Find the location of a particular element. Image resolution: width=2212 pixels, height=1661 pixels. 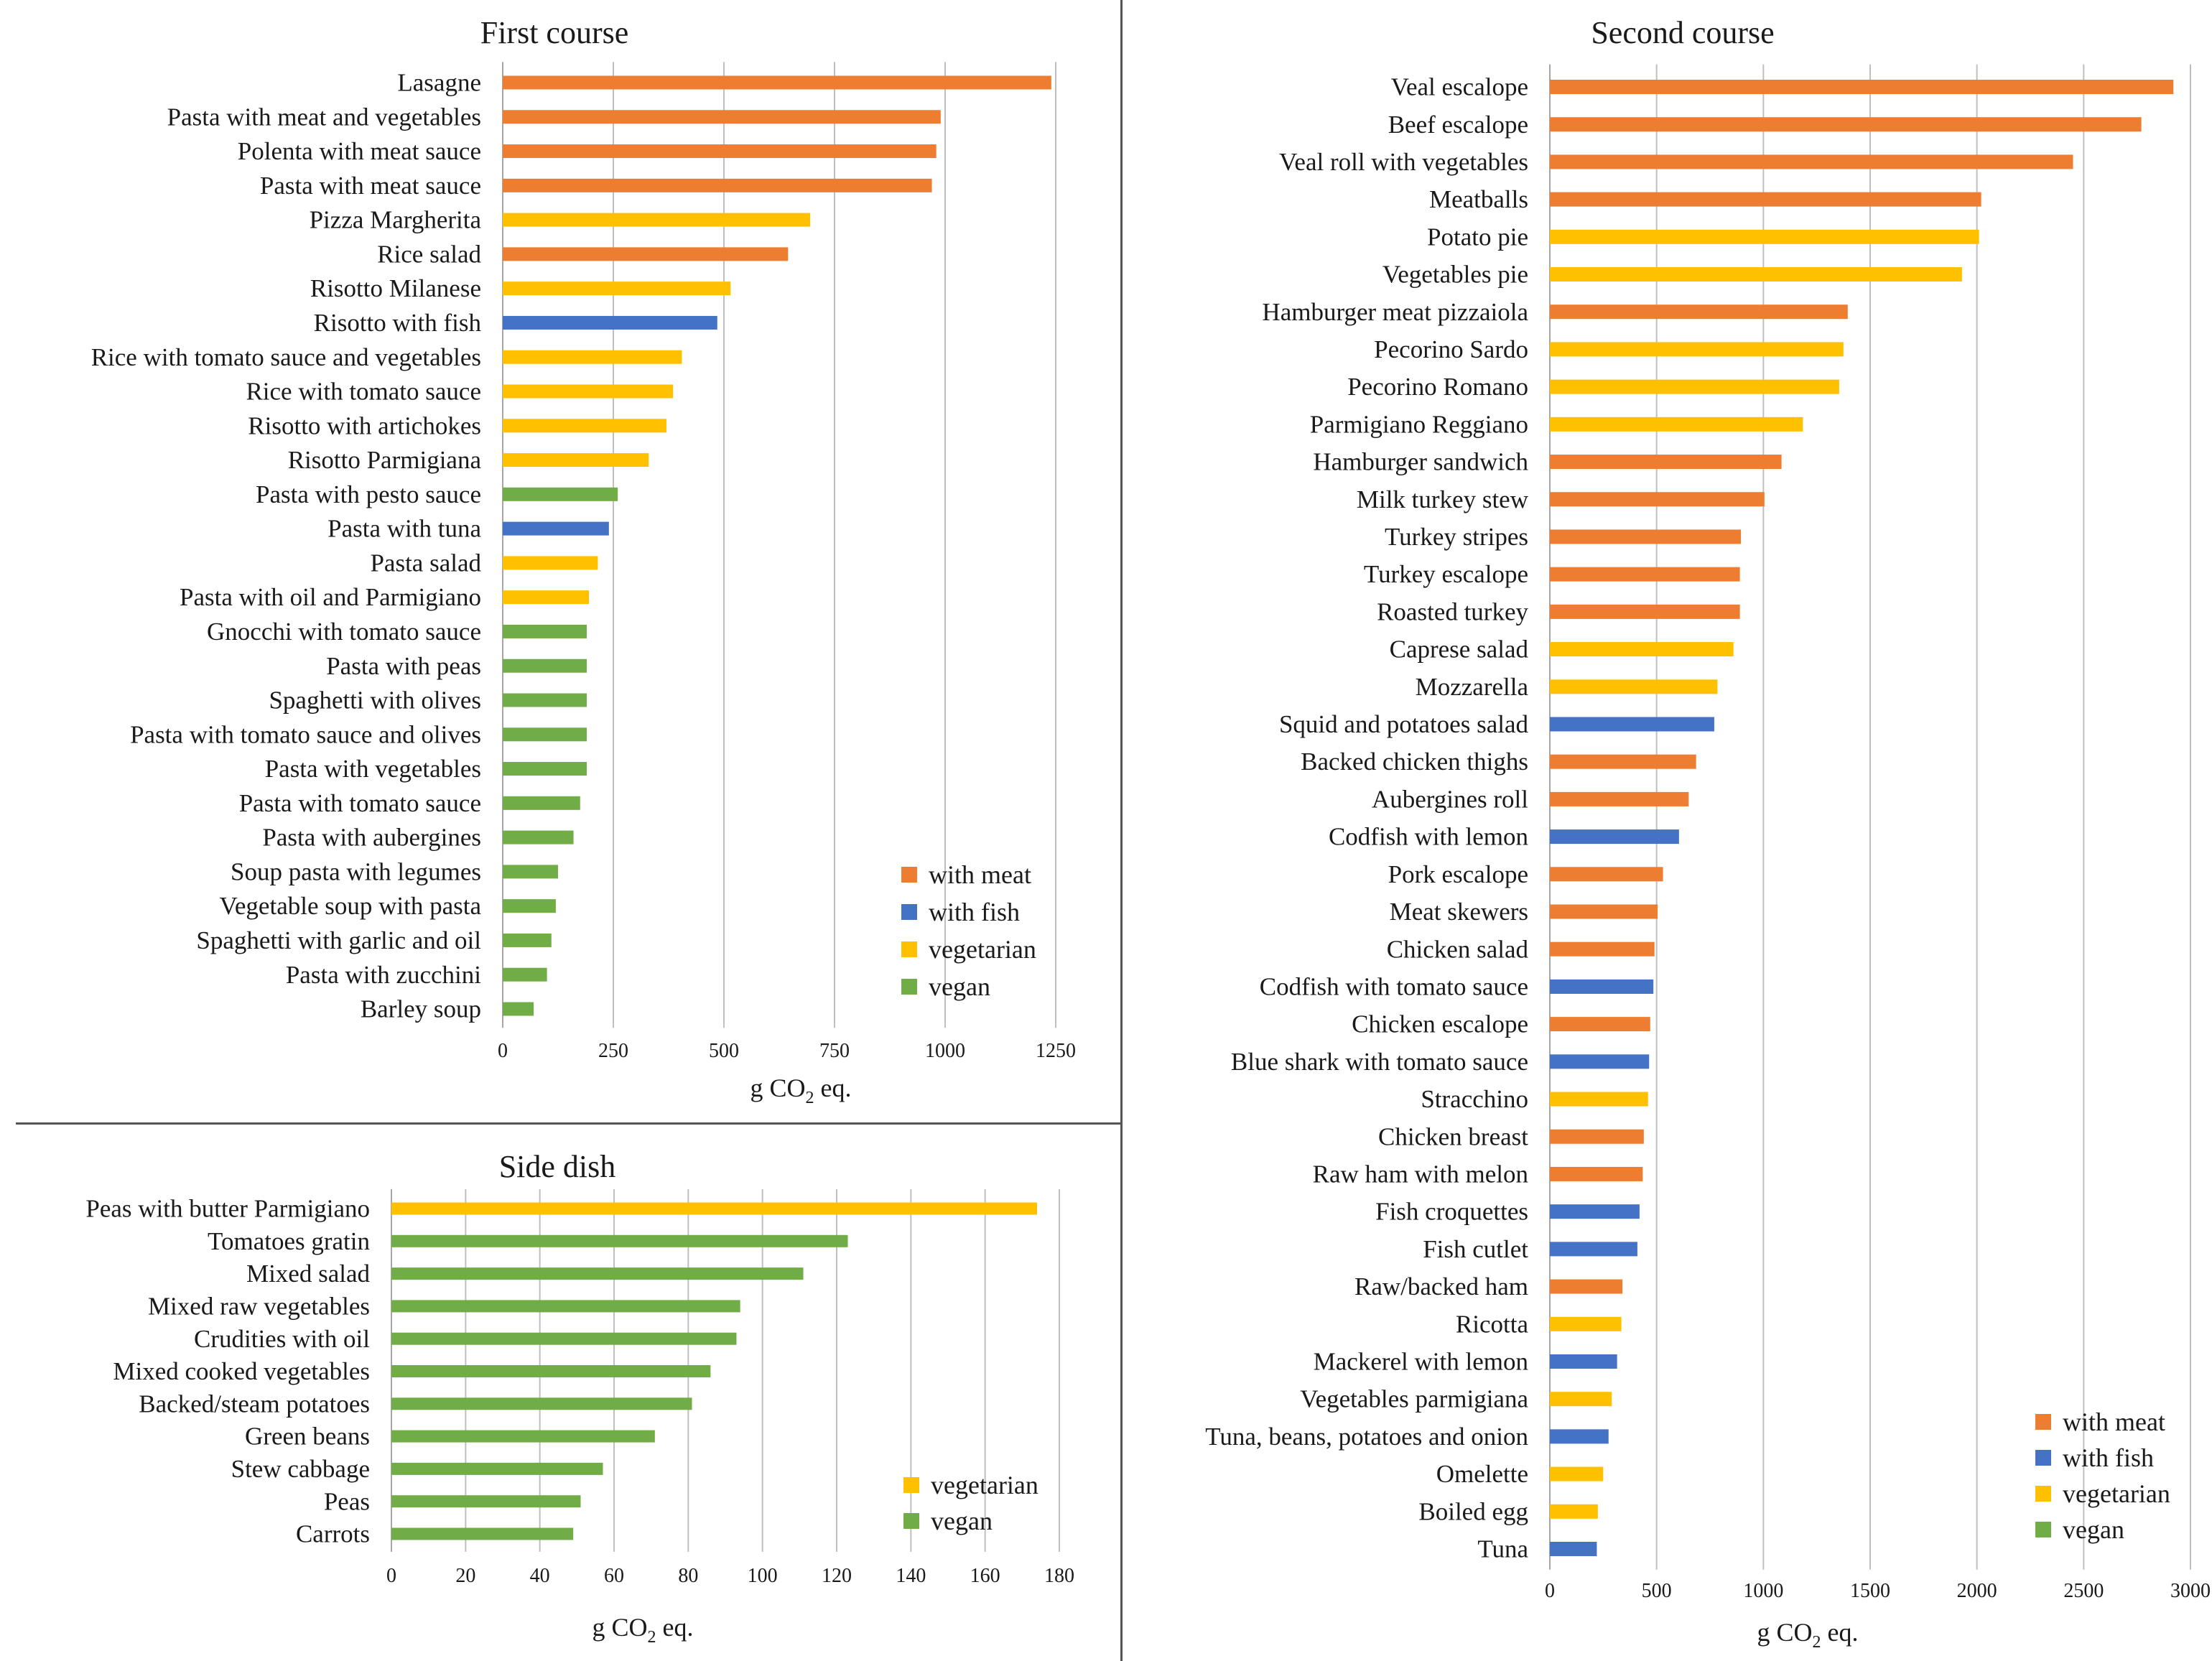

first-category-label: Pizza Margherita is located at coordinates (396, 220).